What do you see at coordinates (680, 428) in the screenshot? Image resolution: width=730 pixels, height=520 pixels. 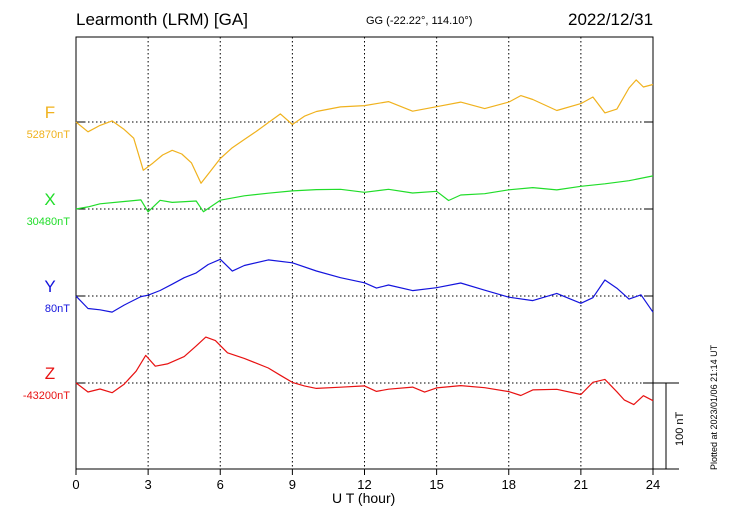 I see `scale-bar-label: 100 nT` at bounding box center [680, 428].